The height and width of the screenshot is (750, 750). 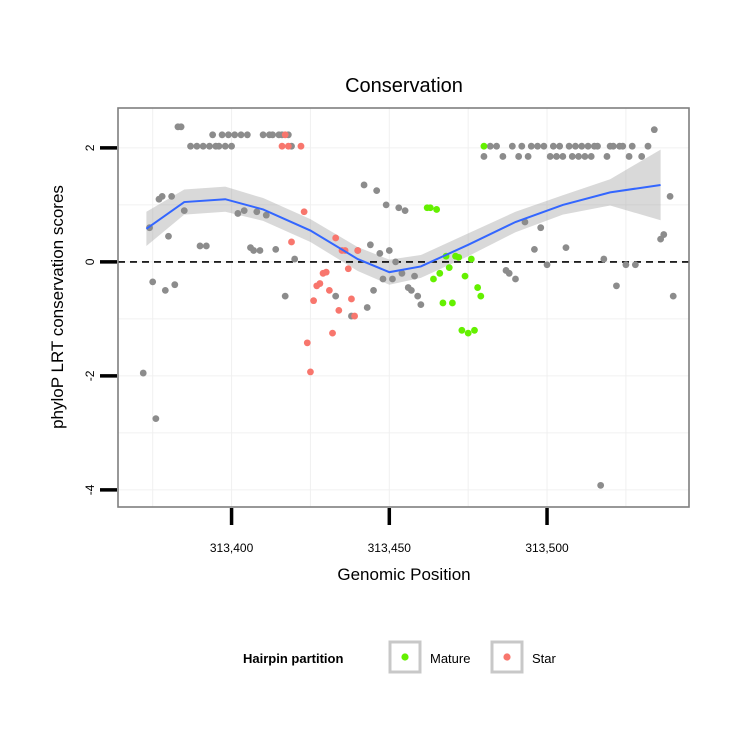 I want to click on y-tick-label: 0, so click(x=90, y=261).